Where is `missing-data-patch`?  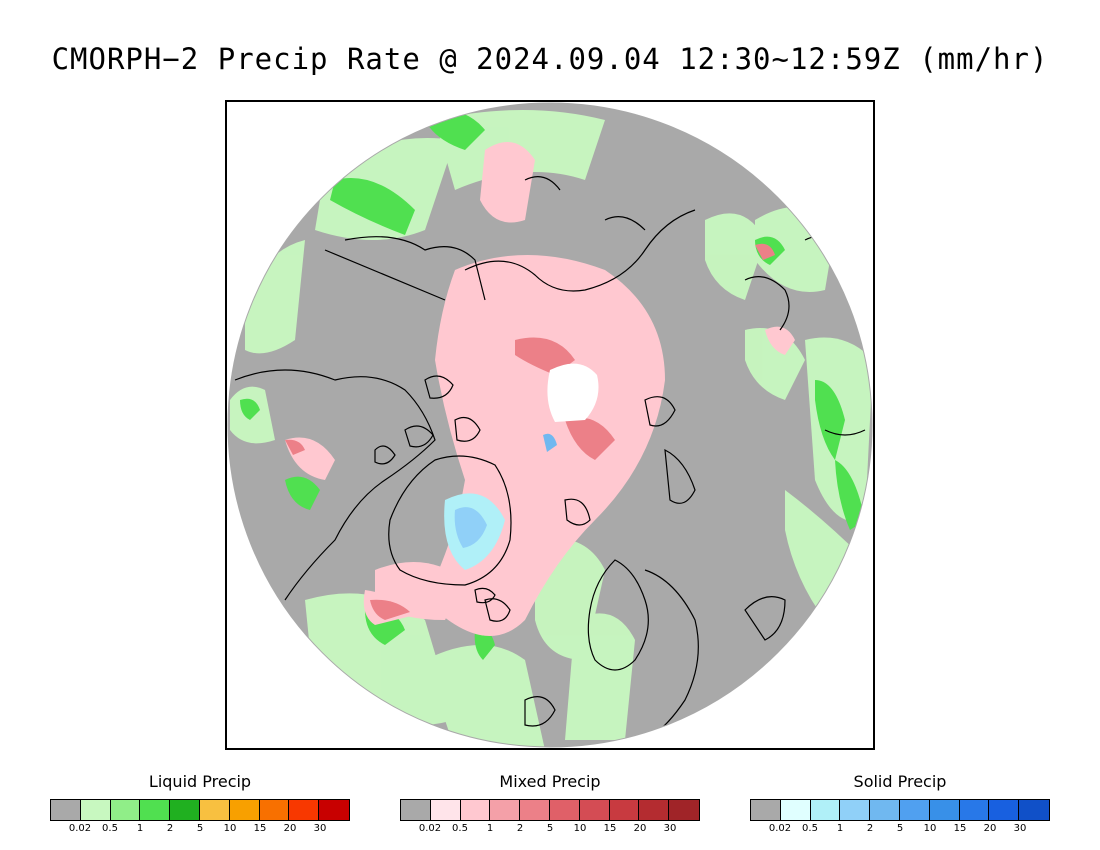
missing-data-patch is located at coordinates (573, 392).